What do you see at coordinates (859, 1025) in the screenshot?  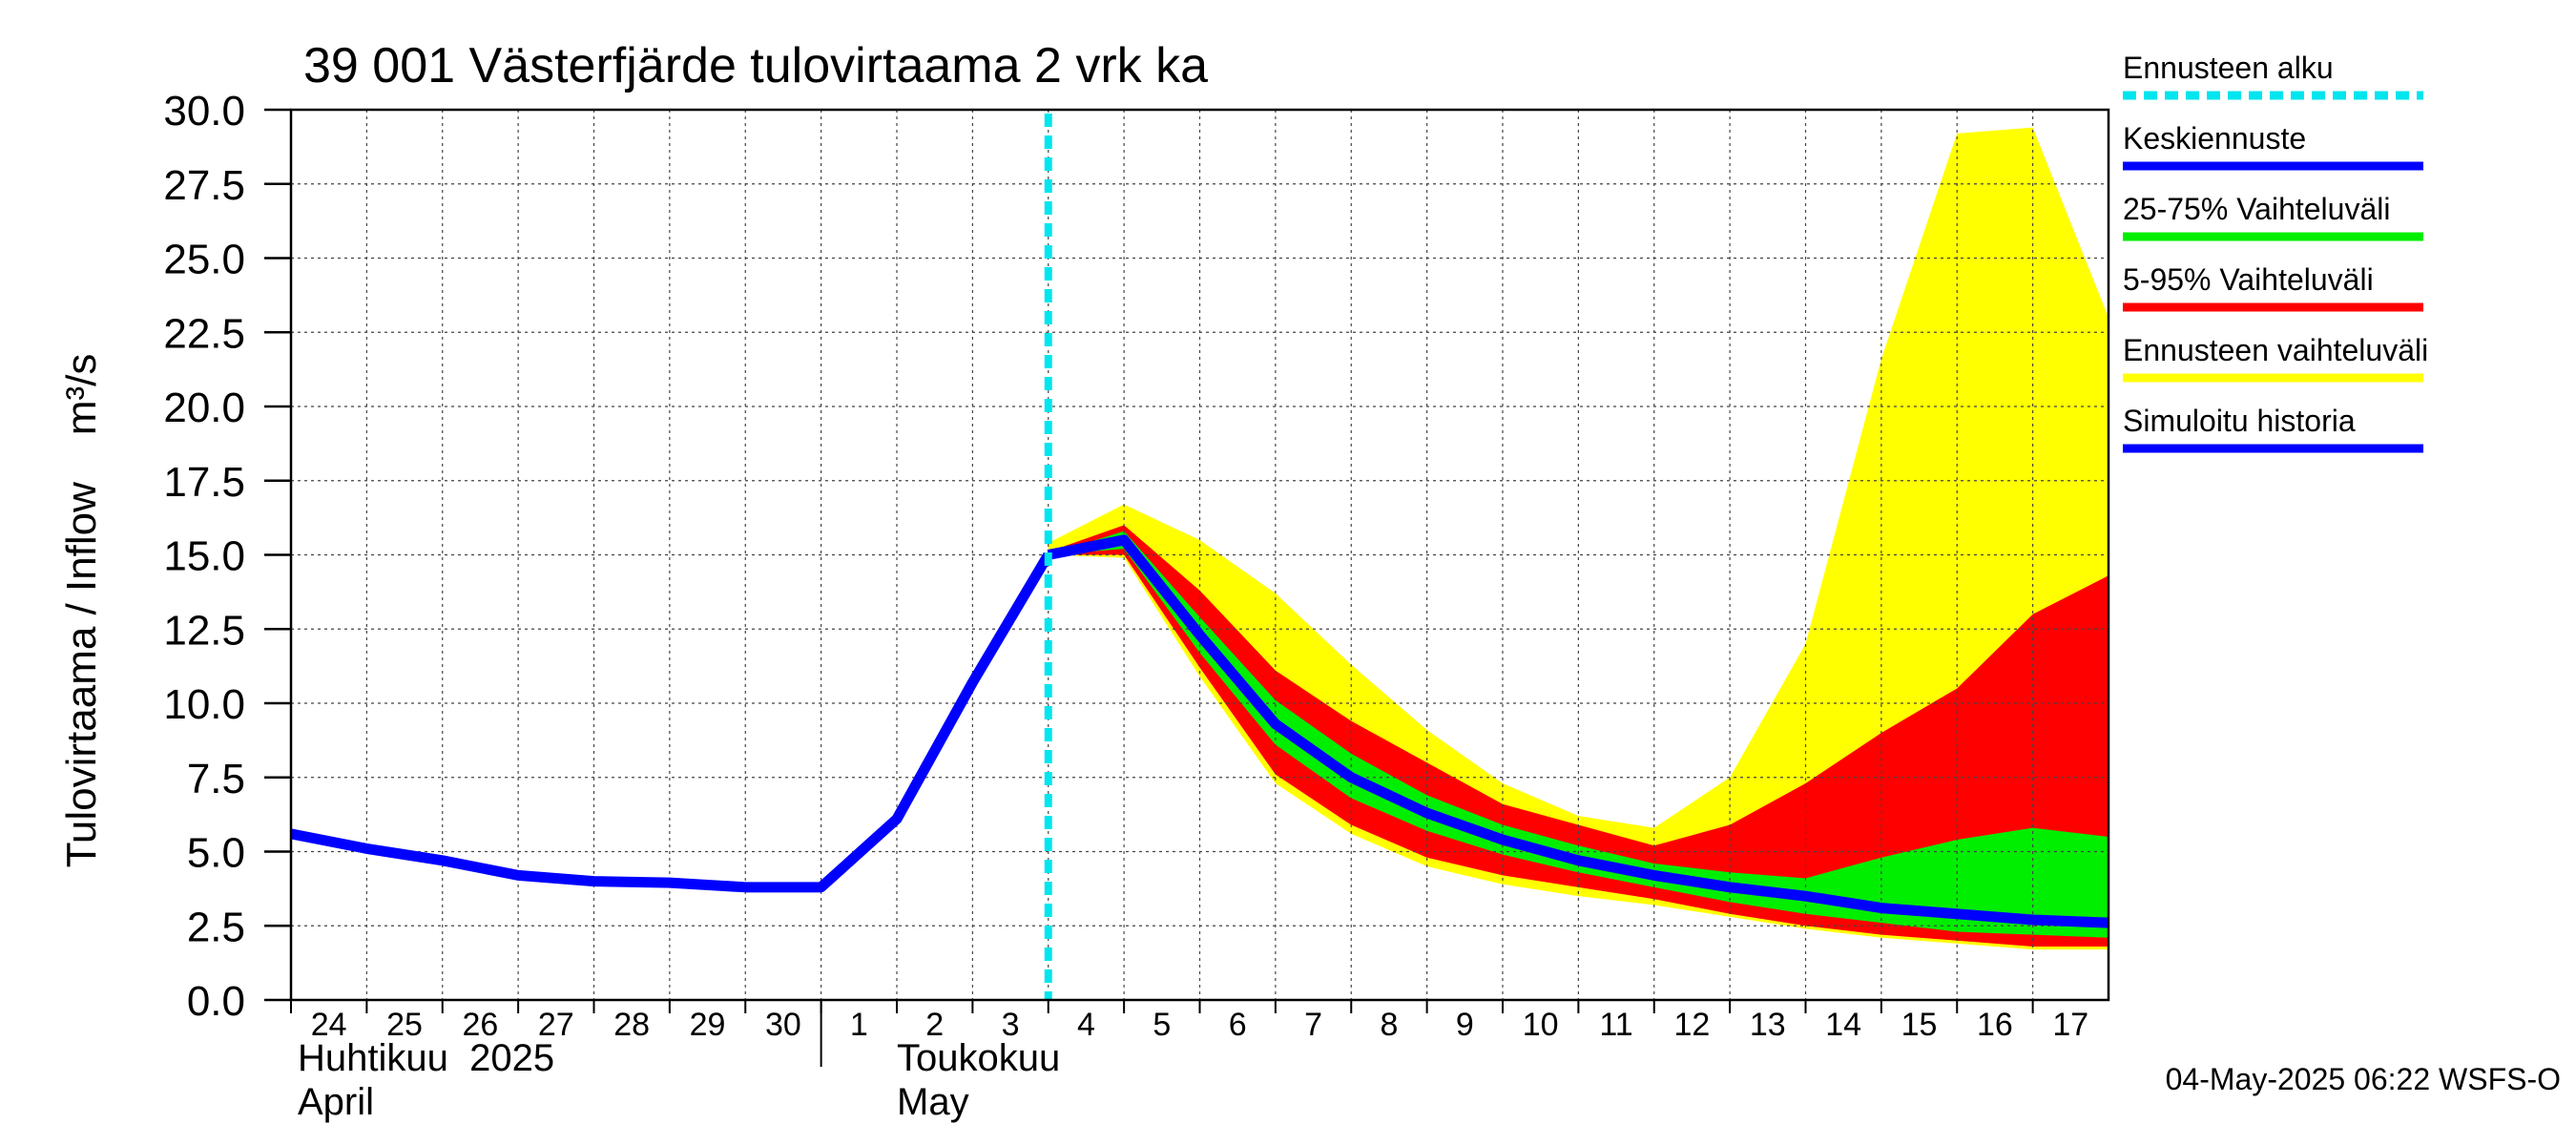 I see `x-tick-label: 1` at bounding box center [859, 1025].